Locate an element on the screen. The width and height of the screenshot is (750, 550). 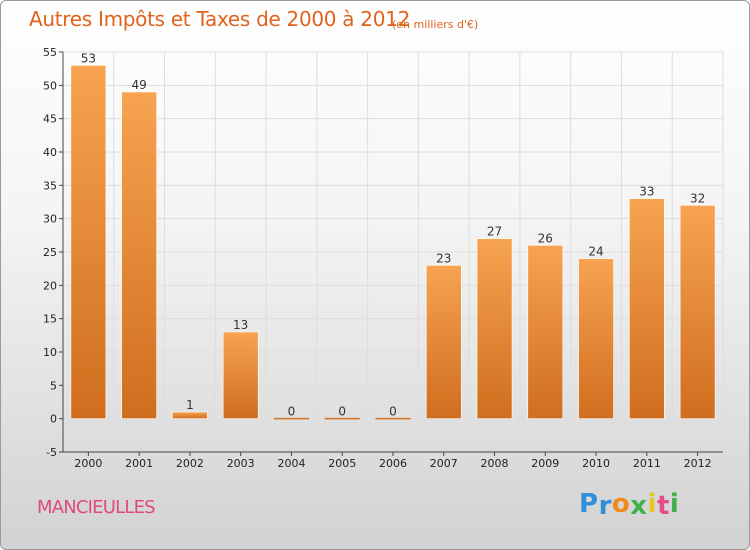
x-tick-label-2008: 2008 is located at coordinates (495, 463).